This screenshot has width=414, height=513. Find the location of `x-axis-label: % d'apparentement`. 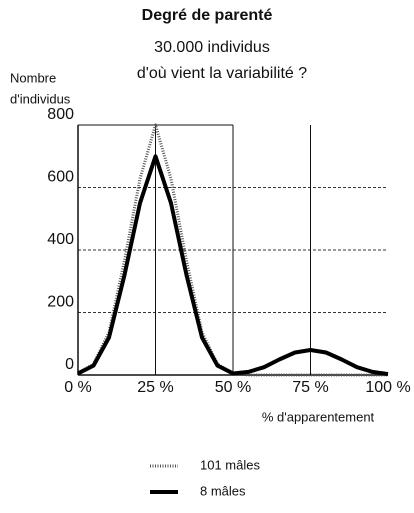

x-axis-label: % d'apparentement is located at coordinates (318, 416).